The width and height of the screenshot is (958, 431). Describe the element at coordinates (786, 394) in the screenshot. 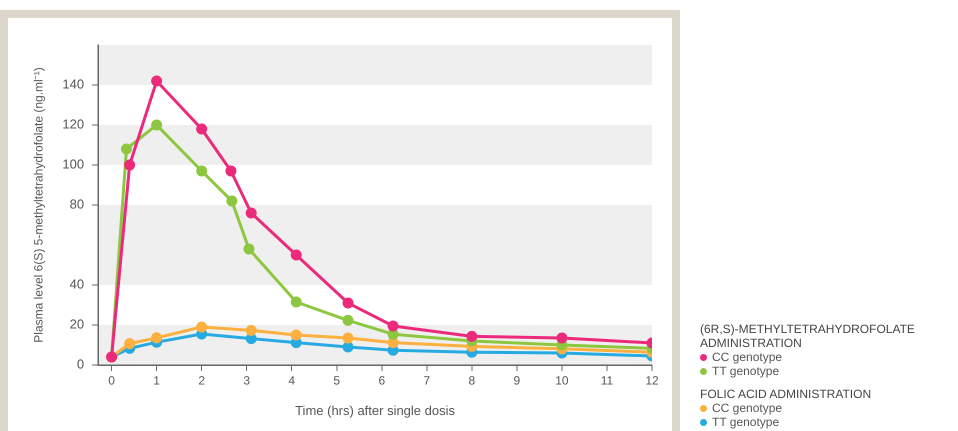

I see `text: FOLIC ACID ADMINISTRATION` at that location.